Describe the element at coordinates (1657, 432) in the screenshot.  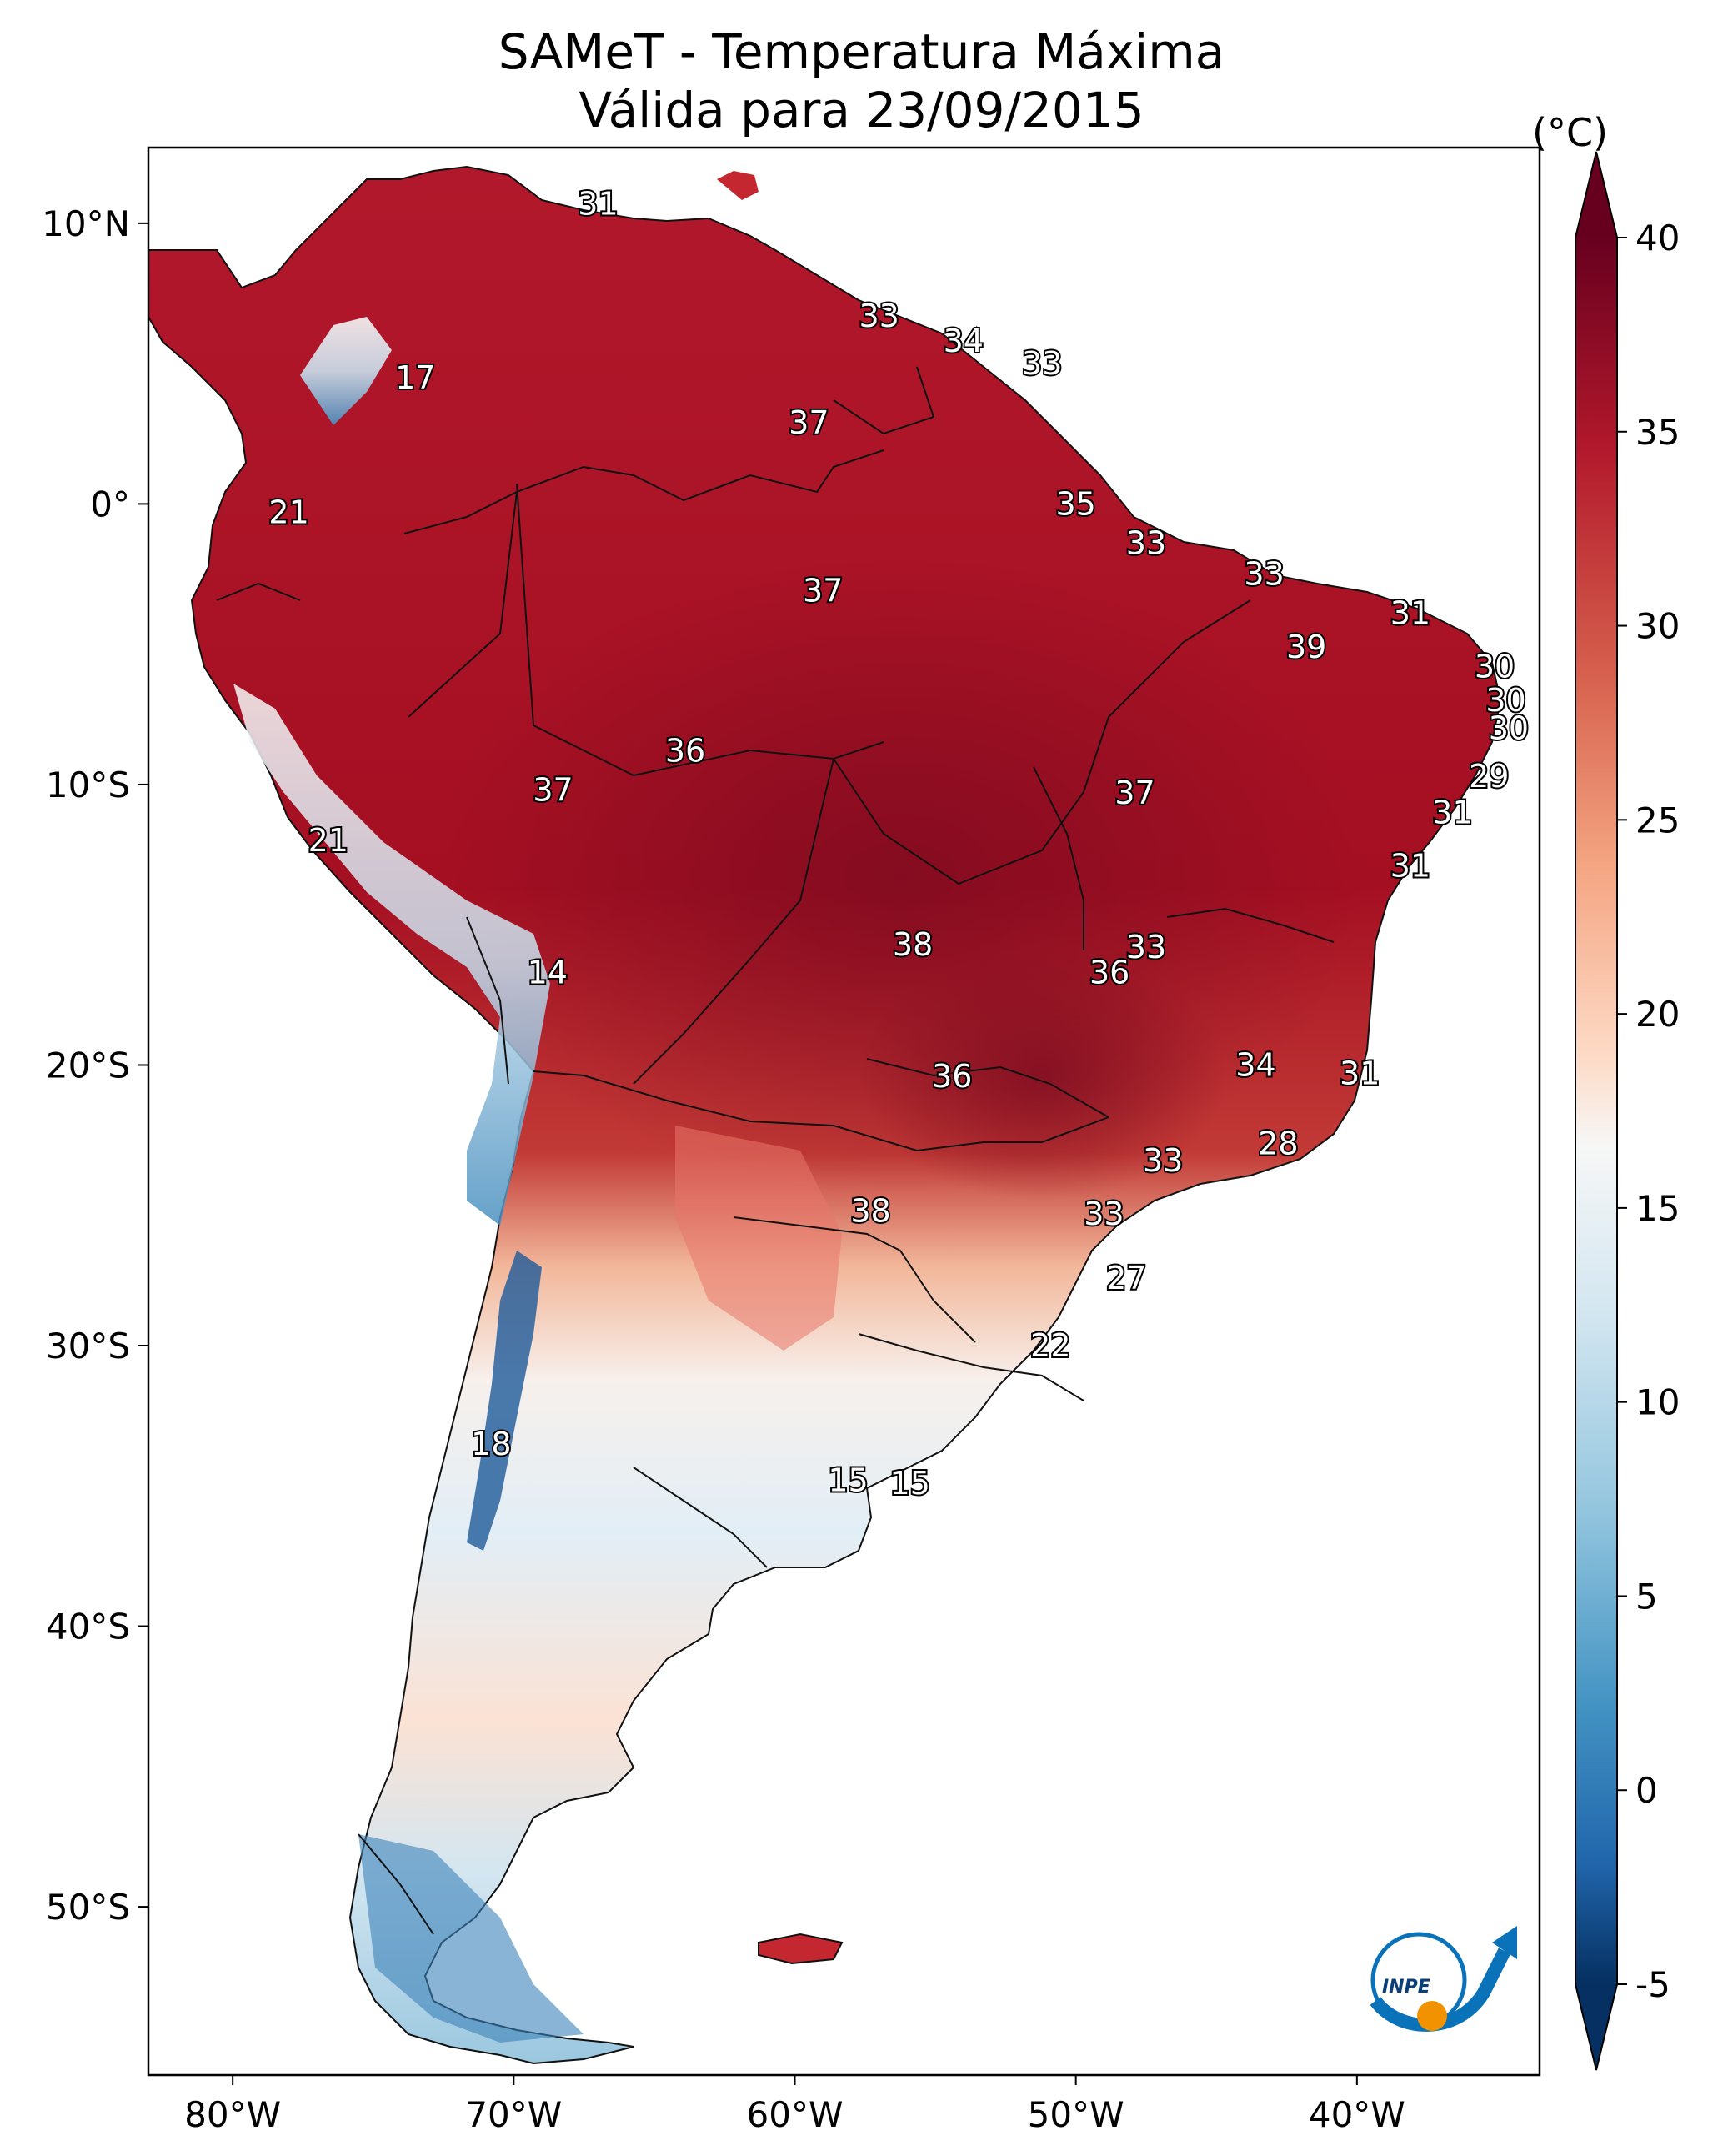
I see `colorbar-tick-label: 35` at that location.